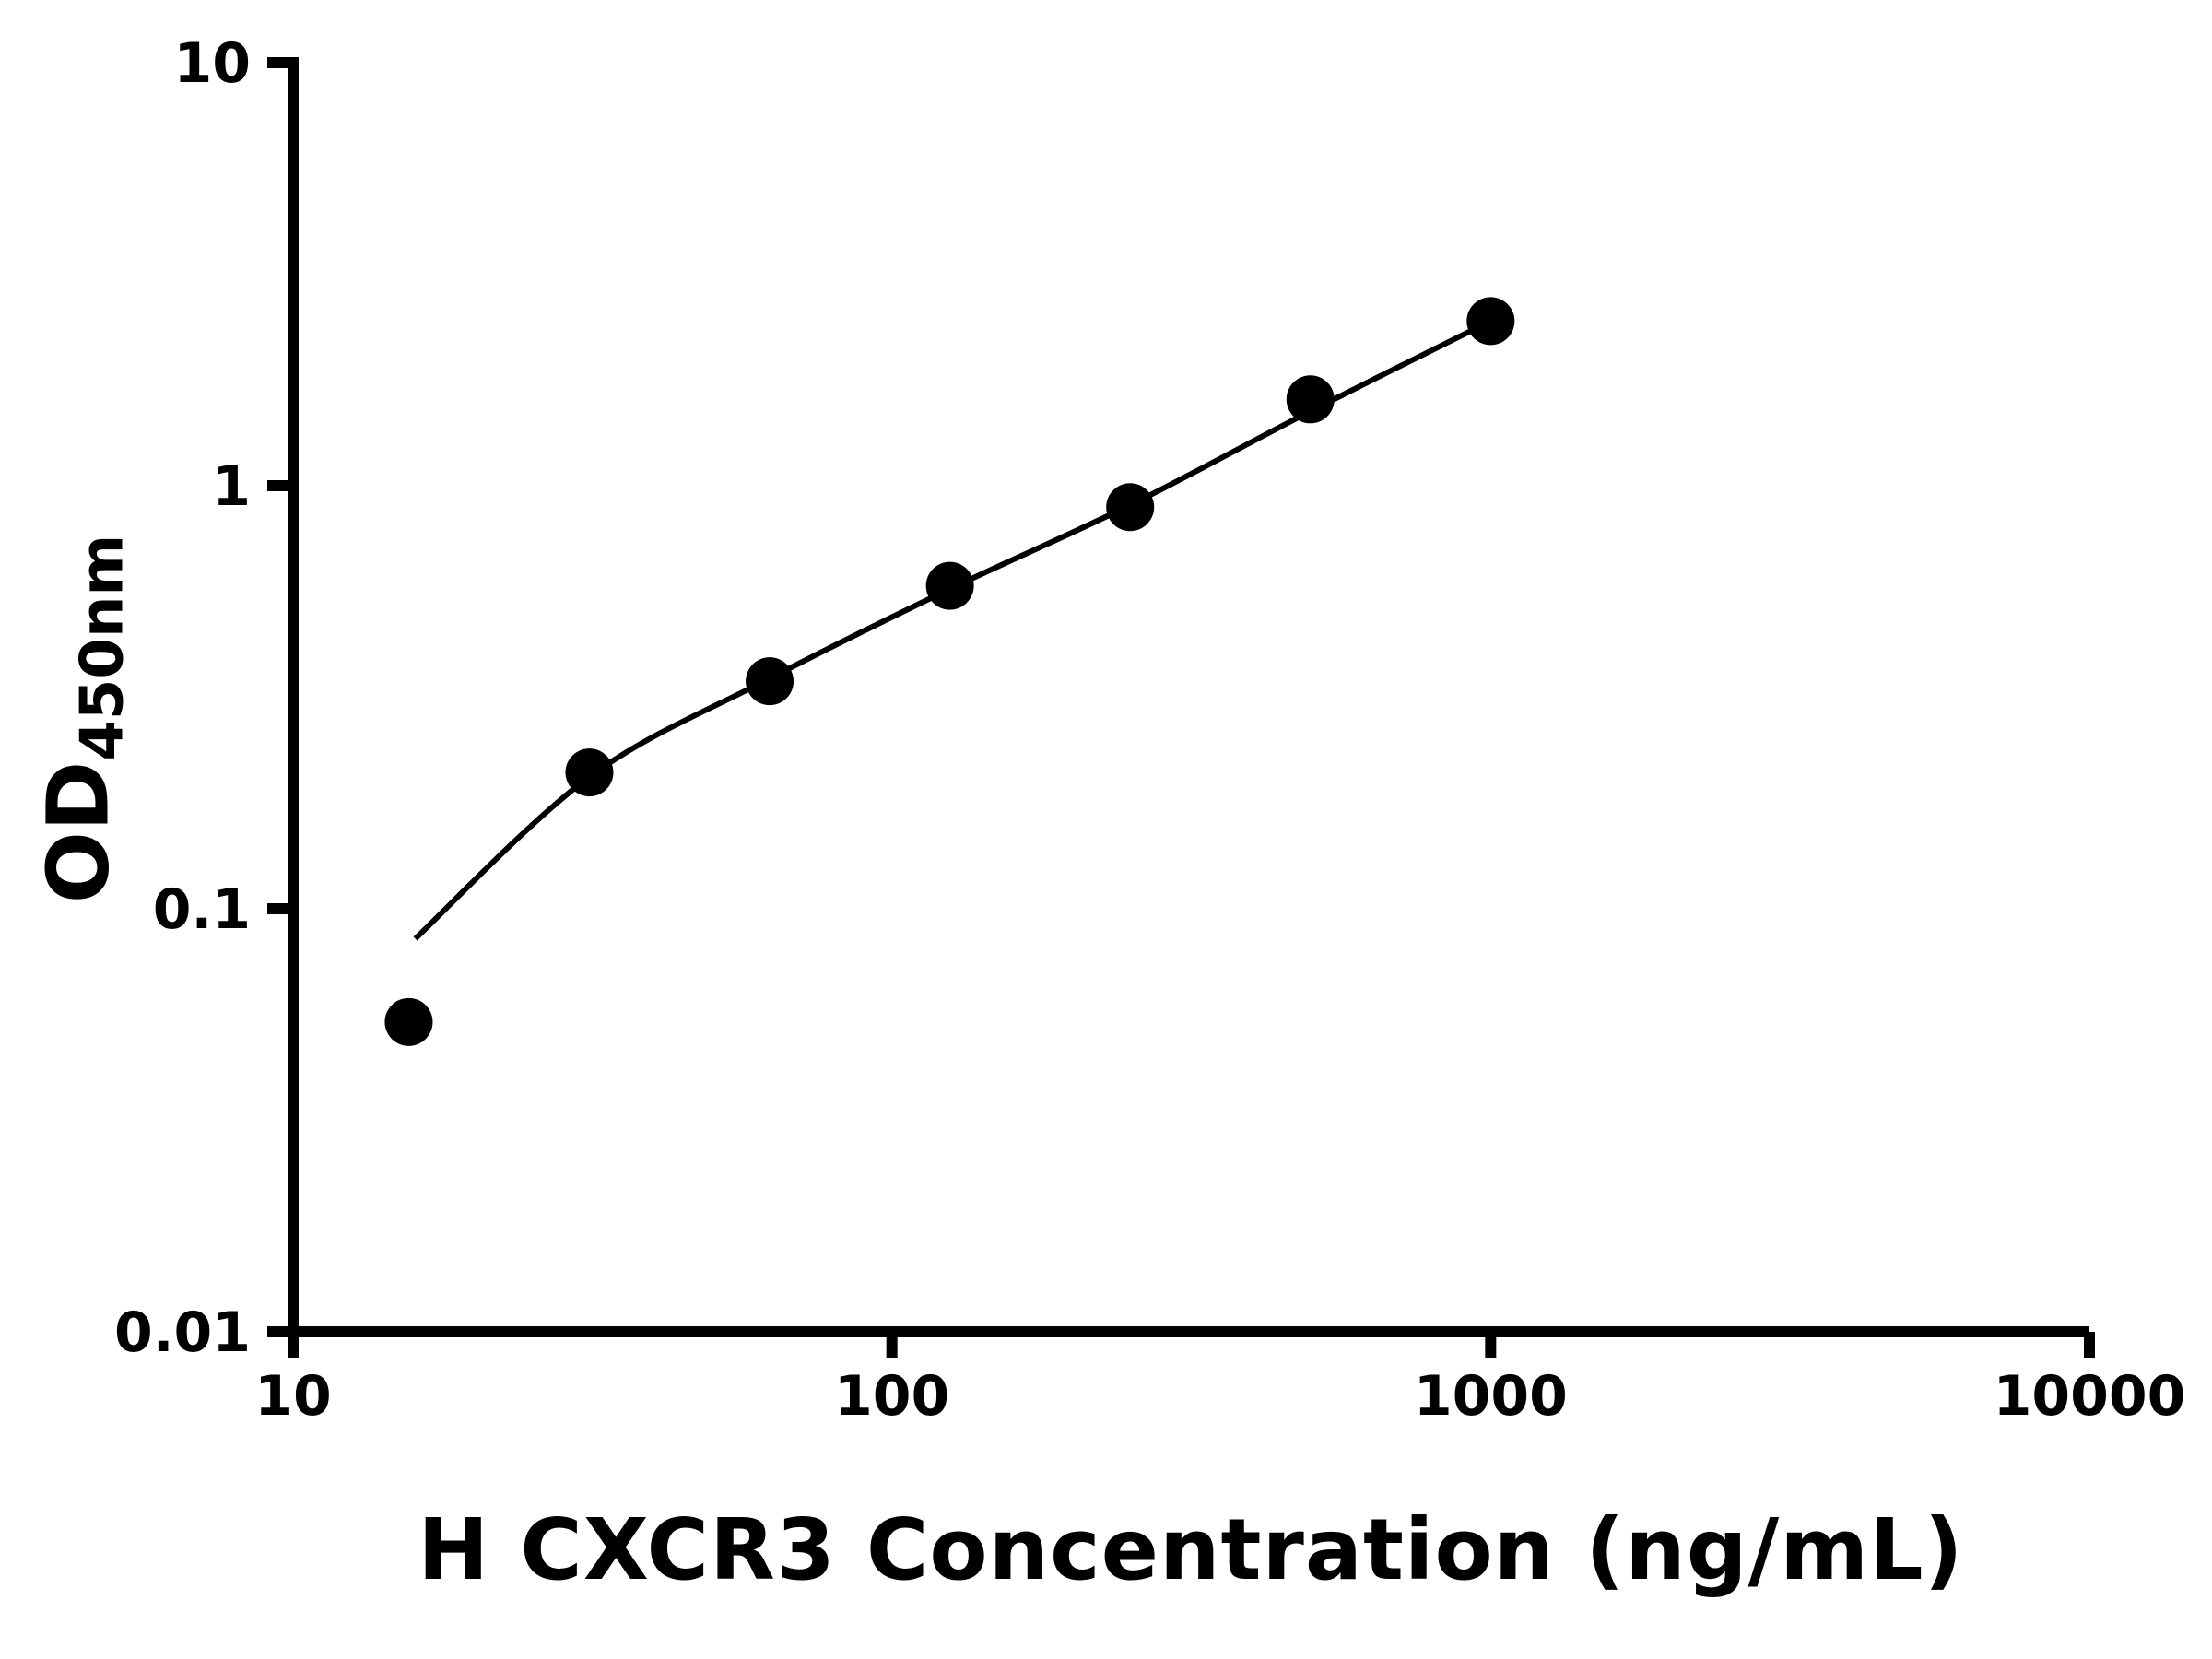 This screenshot has width=2212, height=1659. What do you see at coordinates (78, 832) in the screenshot?
I see `y-axis-title-text: OD` at bounding box center [78, 832].